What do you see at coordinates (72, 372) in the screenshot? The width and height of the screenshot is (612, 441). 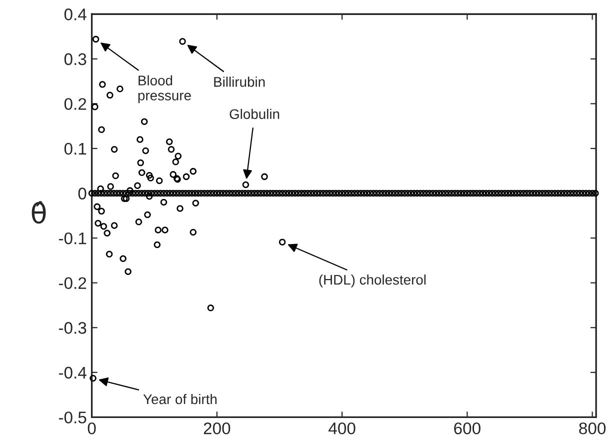 I see `y-tick-label: -0.4` at bounding box center [72, 372].